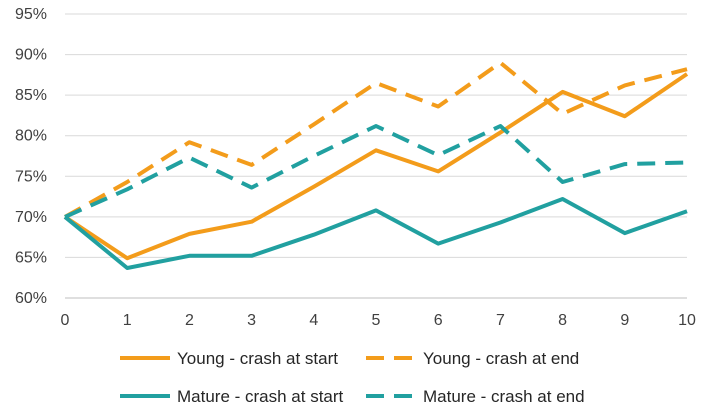 Image resolution: width=717 pixels, height=413 pixels. I want to click on legend-label: Young - crash at end, so click(501, 358).